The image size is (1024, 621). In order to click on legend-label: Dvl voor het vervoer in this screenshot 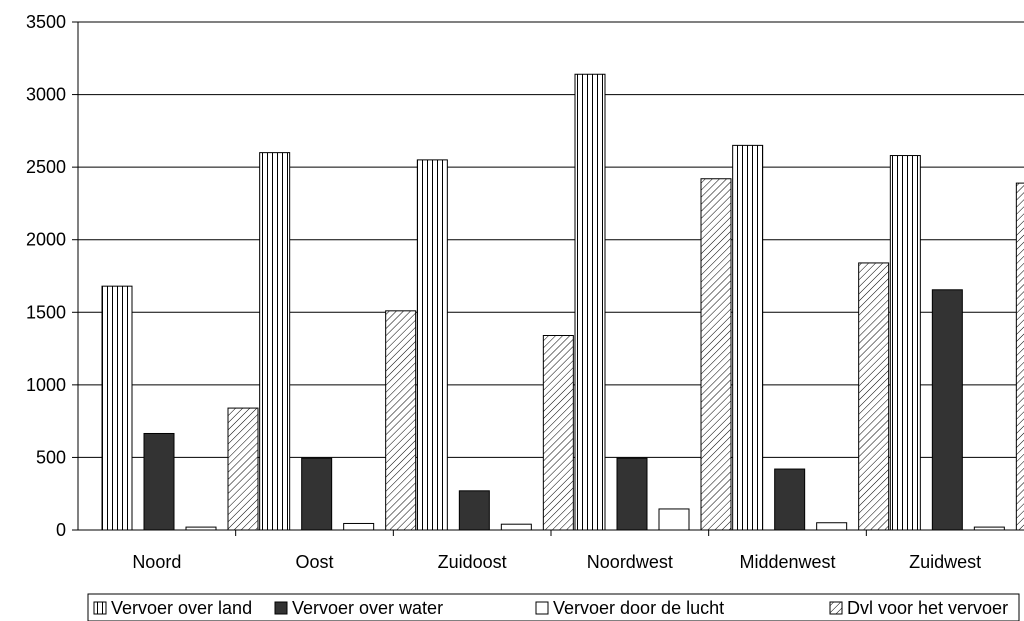, I will do `click(927, 608)`.